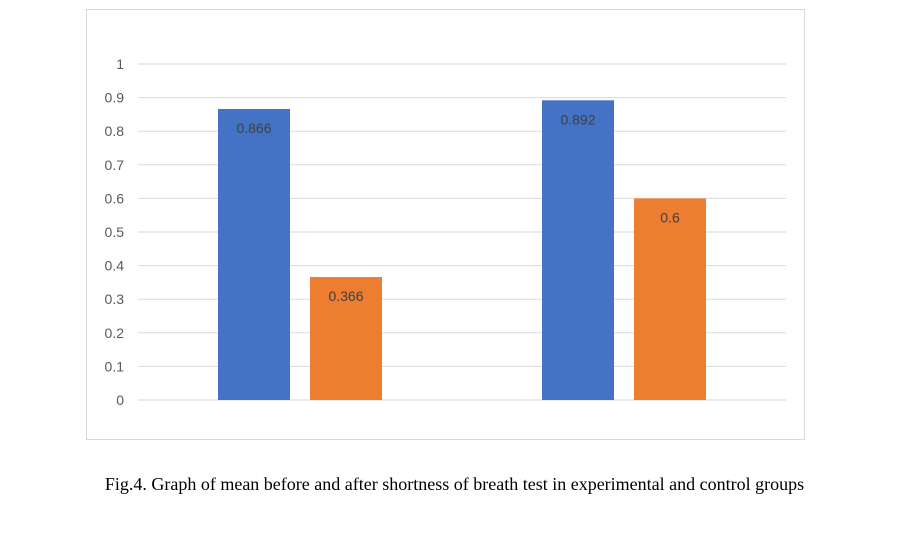  What do you see at coordinates (254, 255) in the screenshot?
I see `bar-series1-group1` at bounding box center [254, 255].